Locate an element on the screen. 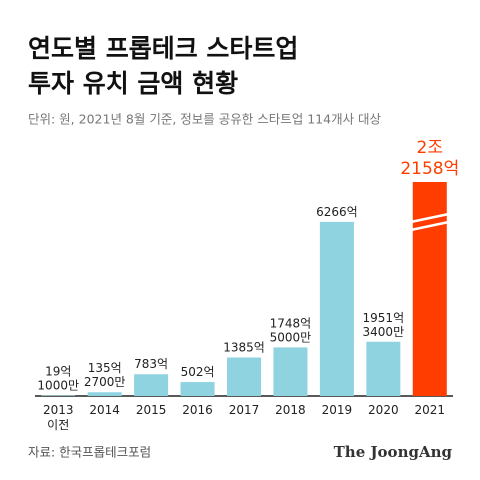 This screenshot has width=480, height=480. x-tick-label-line: 2021 is located at coordinates (430, 410).